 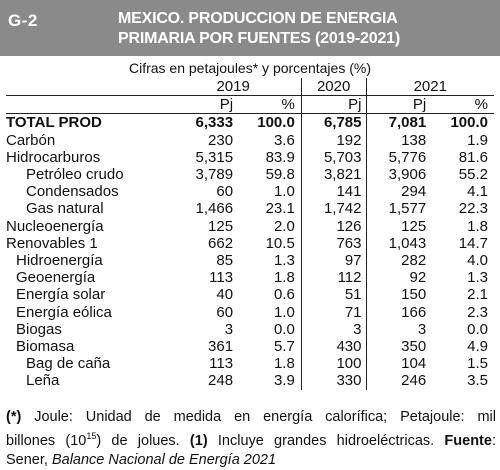 What do you see at coordinates (269, 226) in the screenshot?
I see `cell-2019-pct: 2.0` at bounding box center [269, 226].